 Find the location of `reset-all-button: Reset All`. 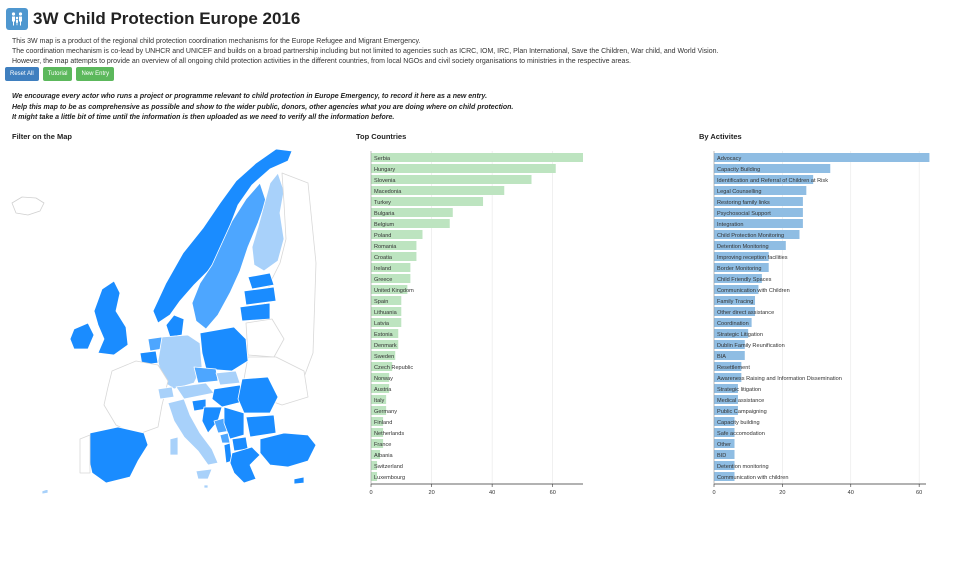

reset-all-button: Reset All is located at coordinates (22, 74).